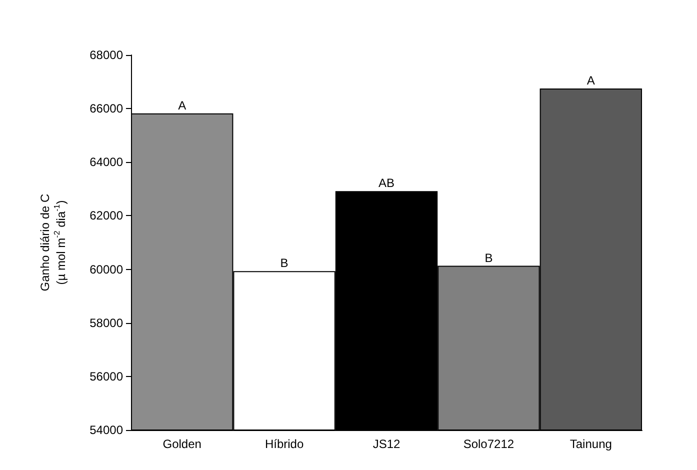 This screenshot has width=697, height=470. I want to click on y-tick-label: 62000, so click(107, 215).